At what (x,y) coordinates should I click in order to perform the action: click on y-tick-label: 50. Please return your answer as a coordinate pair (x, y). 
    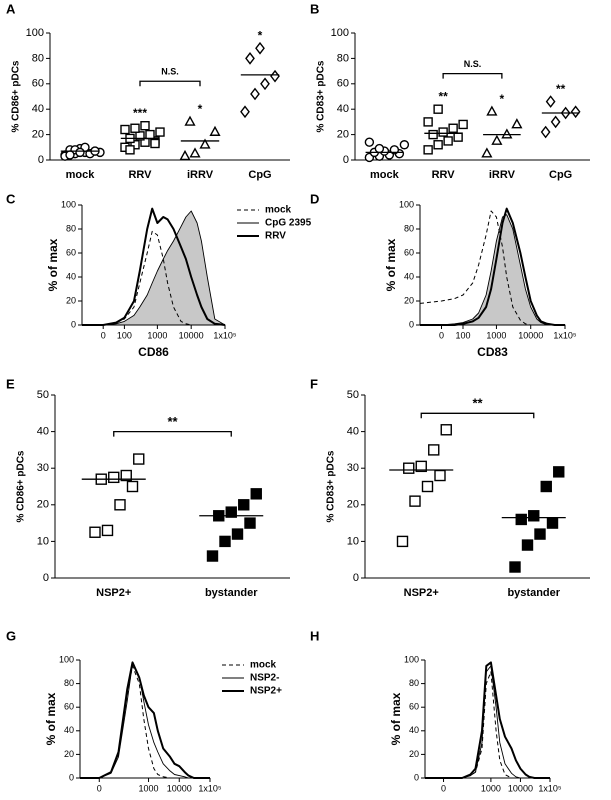
    Looking at the image, I should click on (353, 395).